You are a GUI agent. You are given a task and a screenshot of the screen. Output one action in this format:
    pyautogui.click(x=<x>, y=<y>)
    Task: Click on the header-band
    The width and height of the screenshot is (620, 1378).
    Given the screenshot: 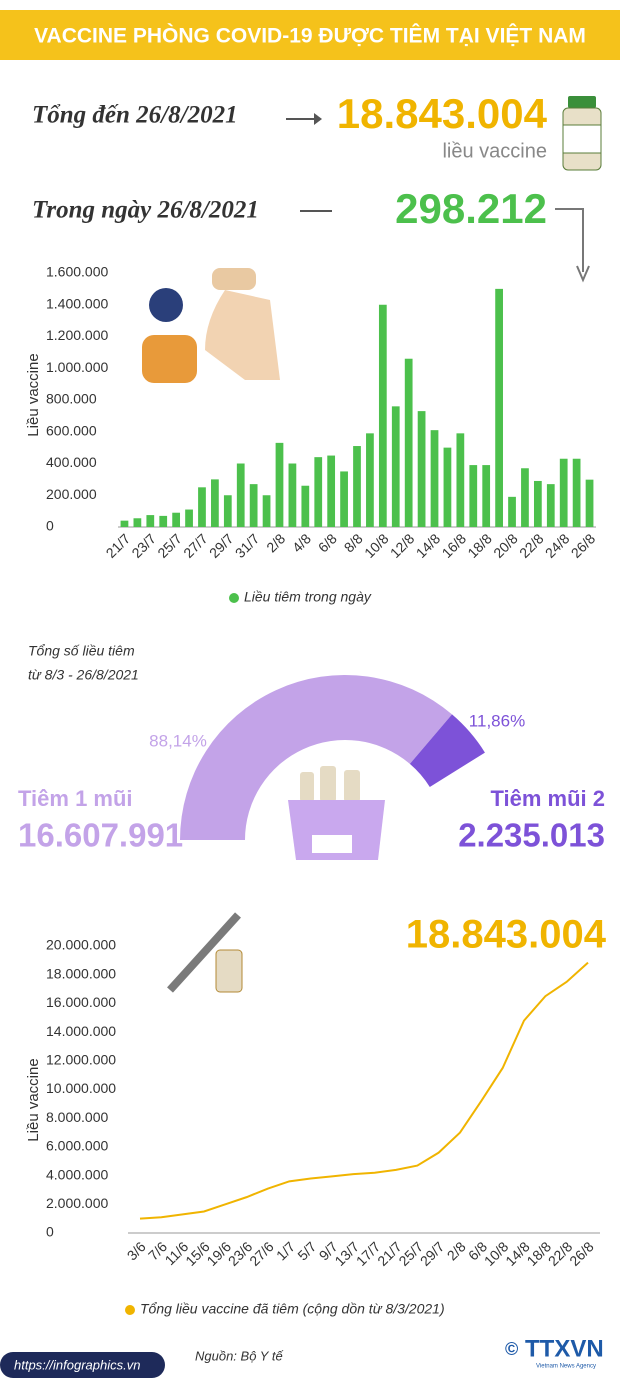 What is the action you would take?
    pyautogui.click(x=310, y=35)
    